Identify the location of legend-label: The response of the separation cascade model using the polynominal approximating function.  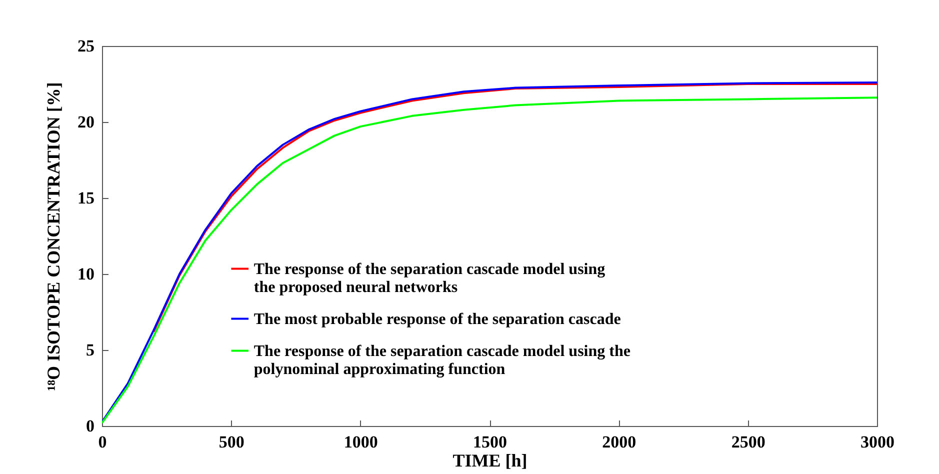
(442, 360).